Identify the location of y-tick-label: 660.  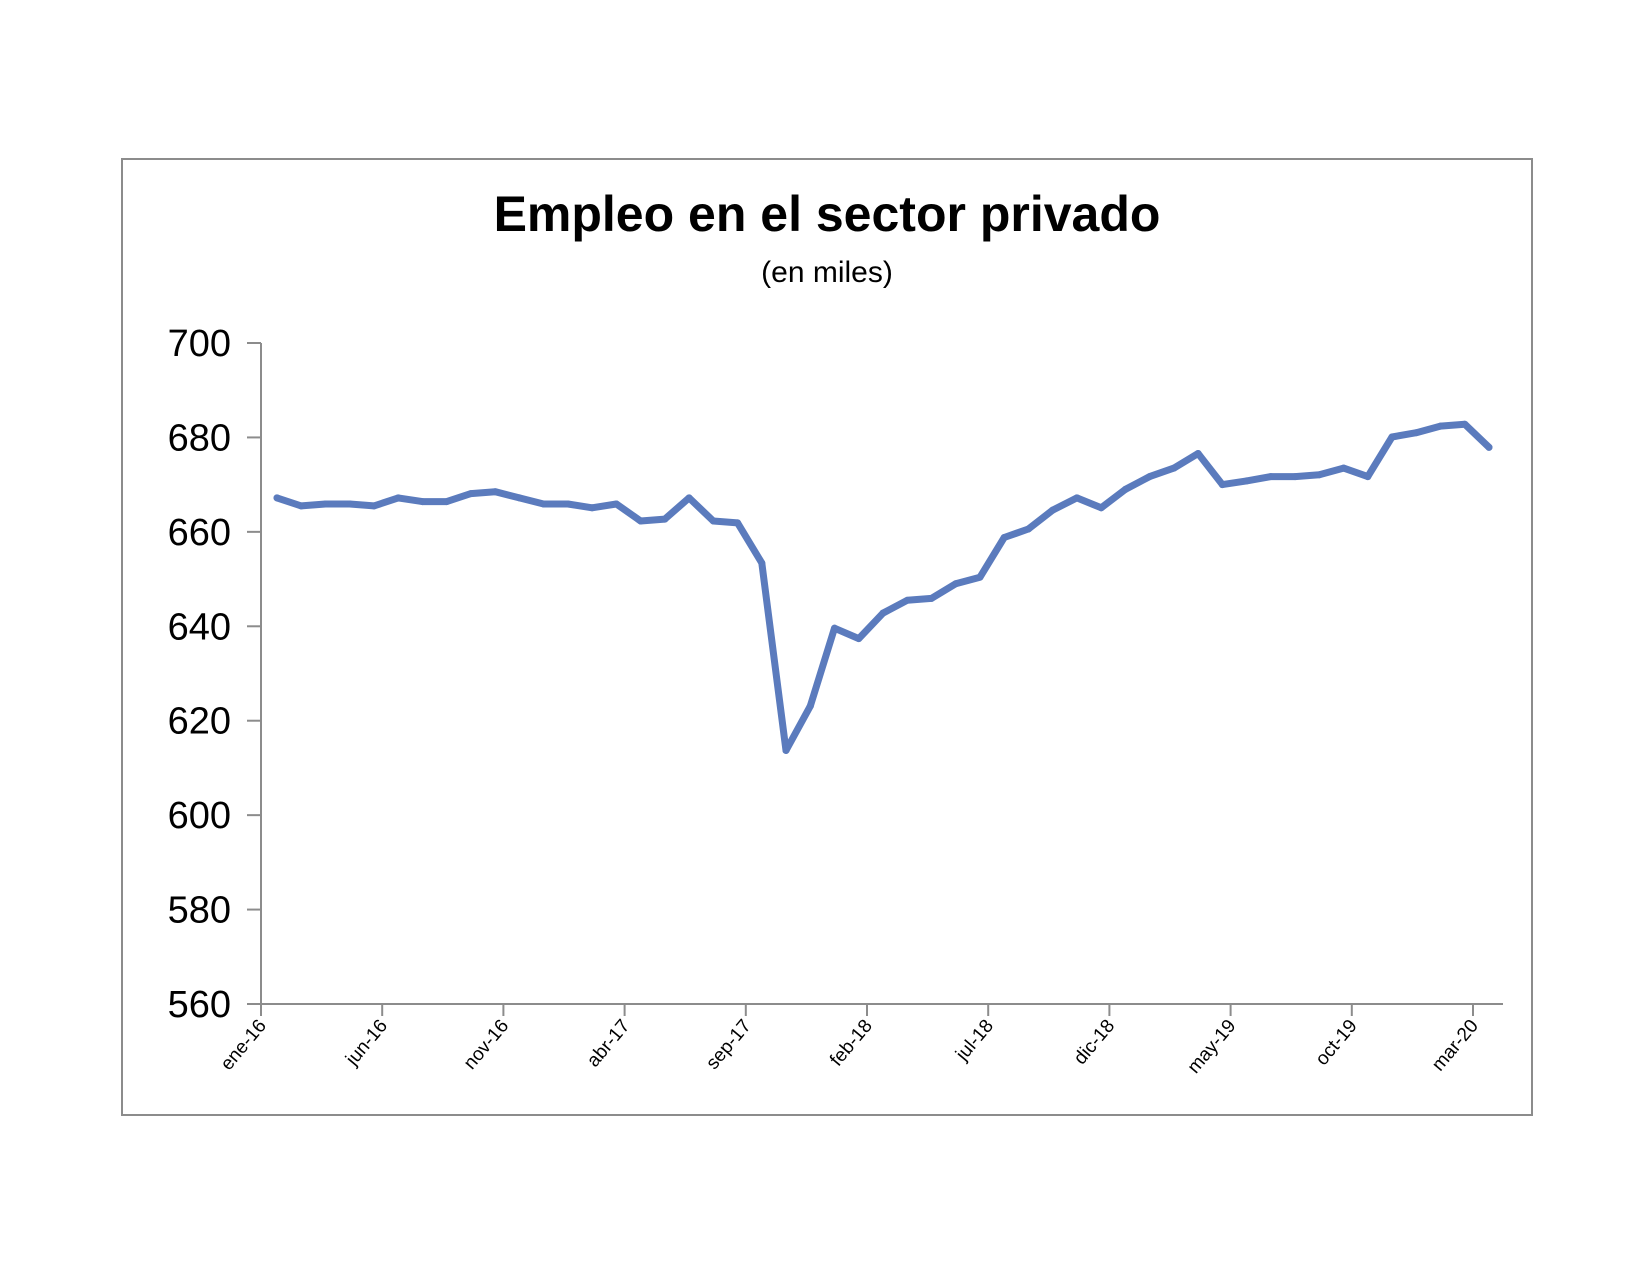
(199, 533).